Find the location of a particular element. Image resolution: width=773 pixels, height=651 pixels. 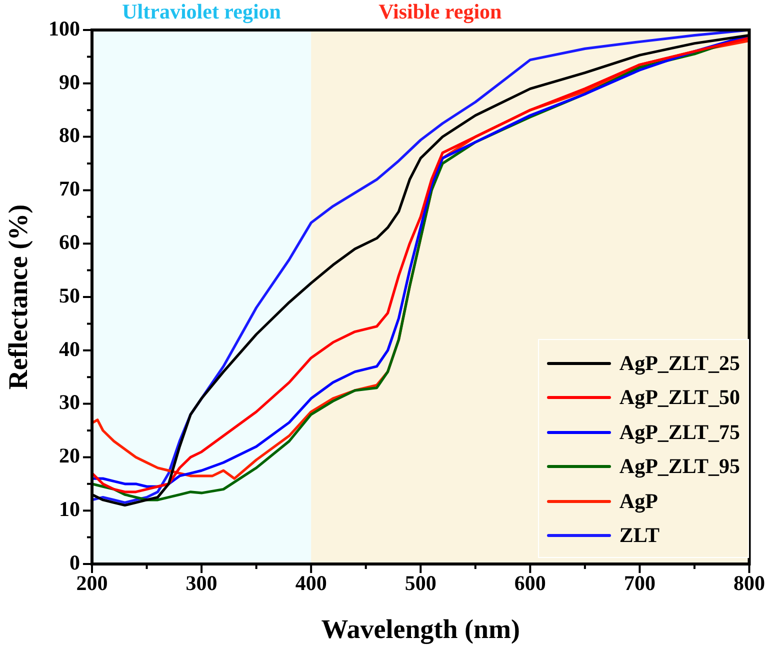

y-tick-label: 30 is located at coordinates (69, 402).